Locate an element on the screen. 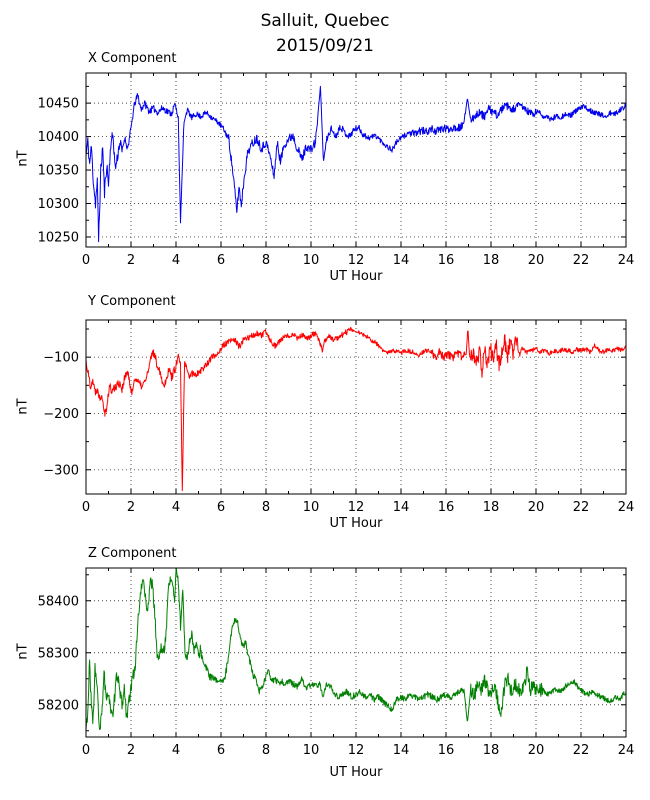  x-component-xaxis-label: UT Hour is located at coordinates (356, 276).